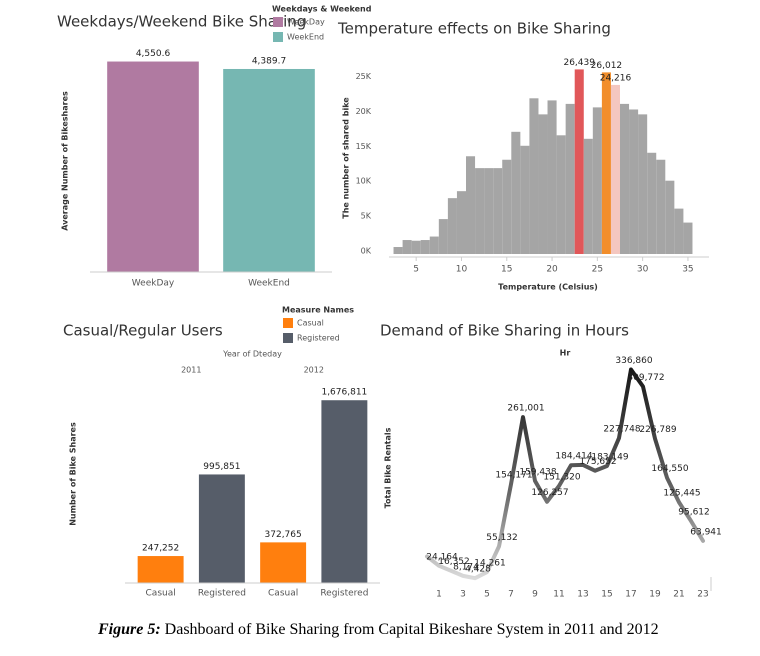  I want to click on value-label: 24,216, so click(616, 78).